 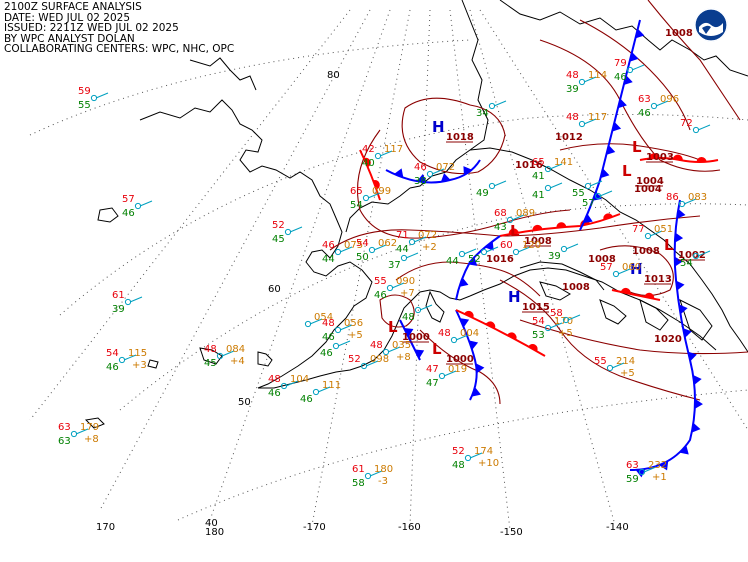 What do you see at coordinates (672, 197) in the screenshot?
I see `station-temperature: 86` at bounding box center [672, 197].